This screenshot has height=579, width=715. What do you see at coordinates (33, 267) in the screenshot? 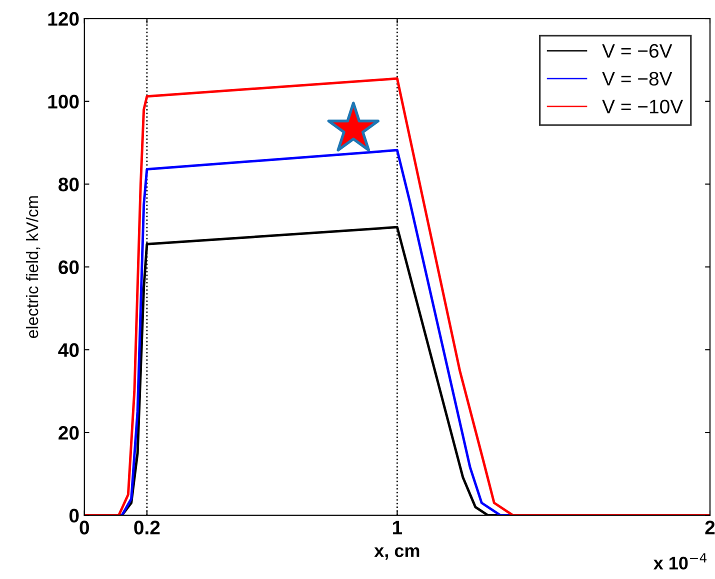
I see `y-axis-title: electric field, kV/cm` at bounding box center [33, 267].